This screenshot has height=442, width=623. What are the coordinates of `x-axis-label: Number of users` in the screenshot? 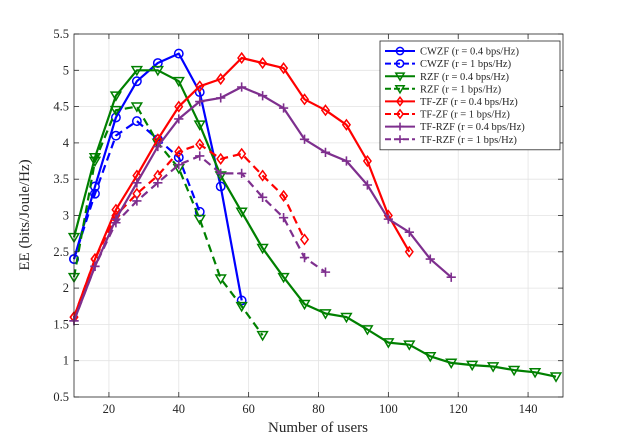 It's located at (318, 428).